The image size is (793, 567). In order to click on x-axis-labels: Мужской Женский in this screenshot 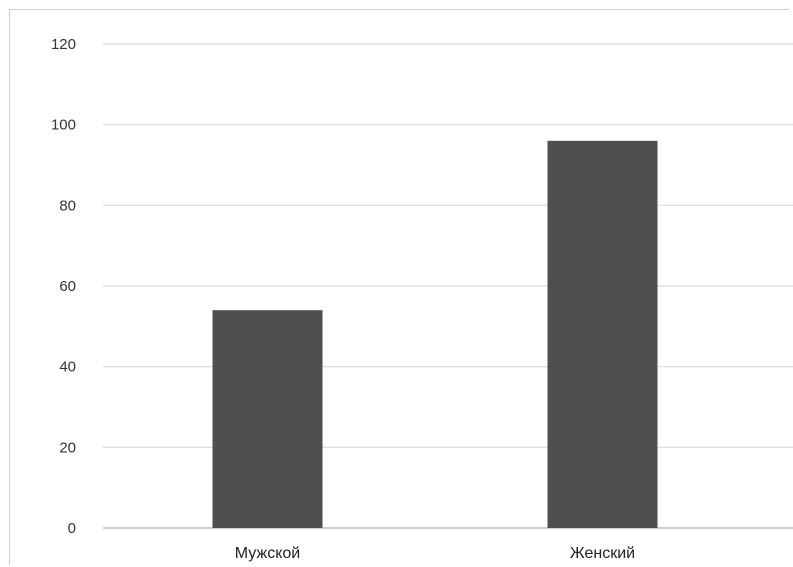, I will do `click(435, 553)`.